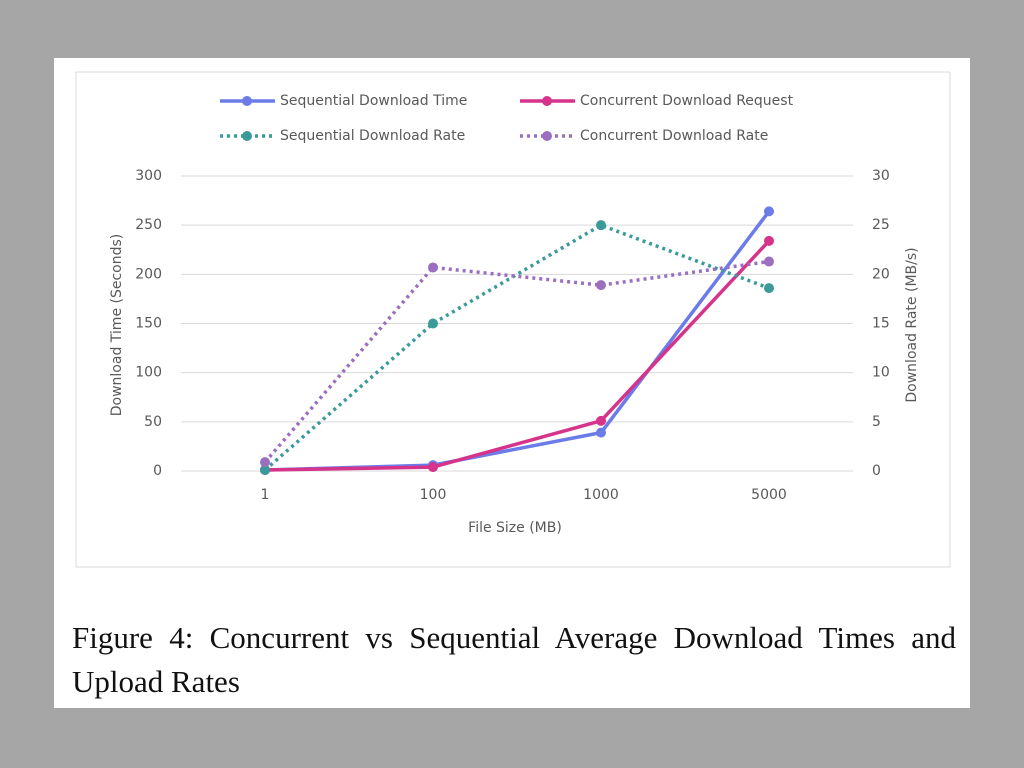 The height and width of the screenshot is (768, 1024). What do you see at coordinates (148, 324) in the screenshot?
I see `y-tick-label: 150` at bounding box center [148, 324].